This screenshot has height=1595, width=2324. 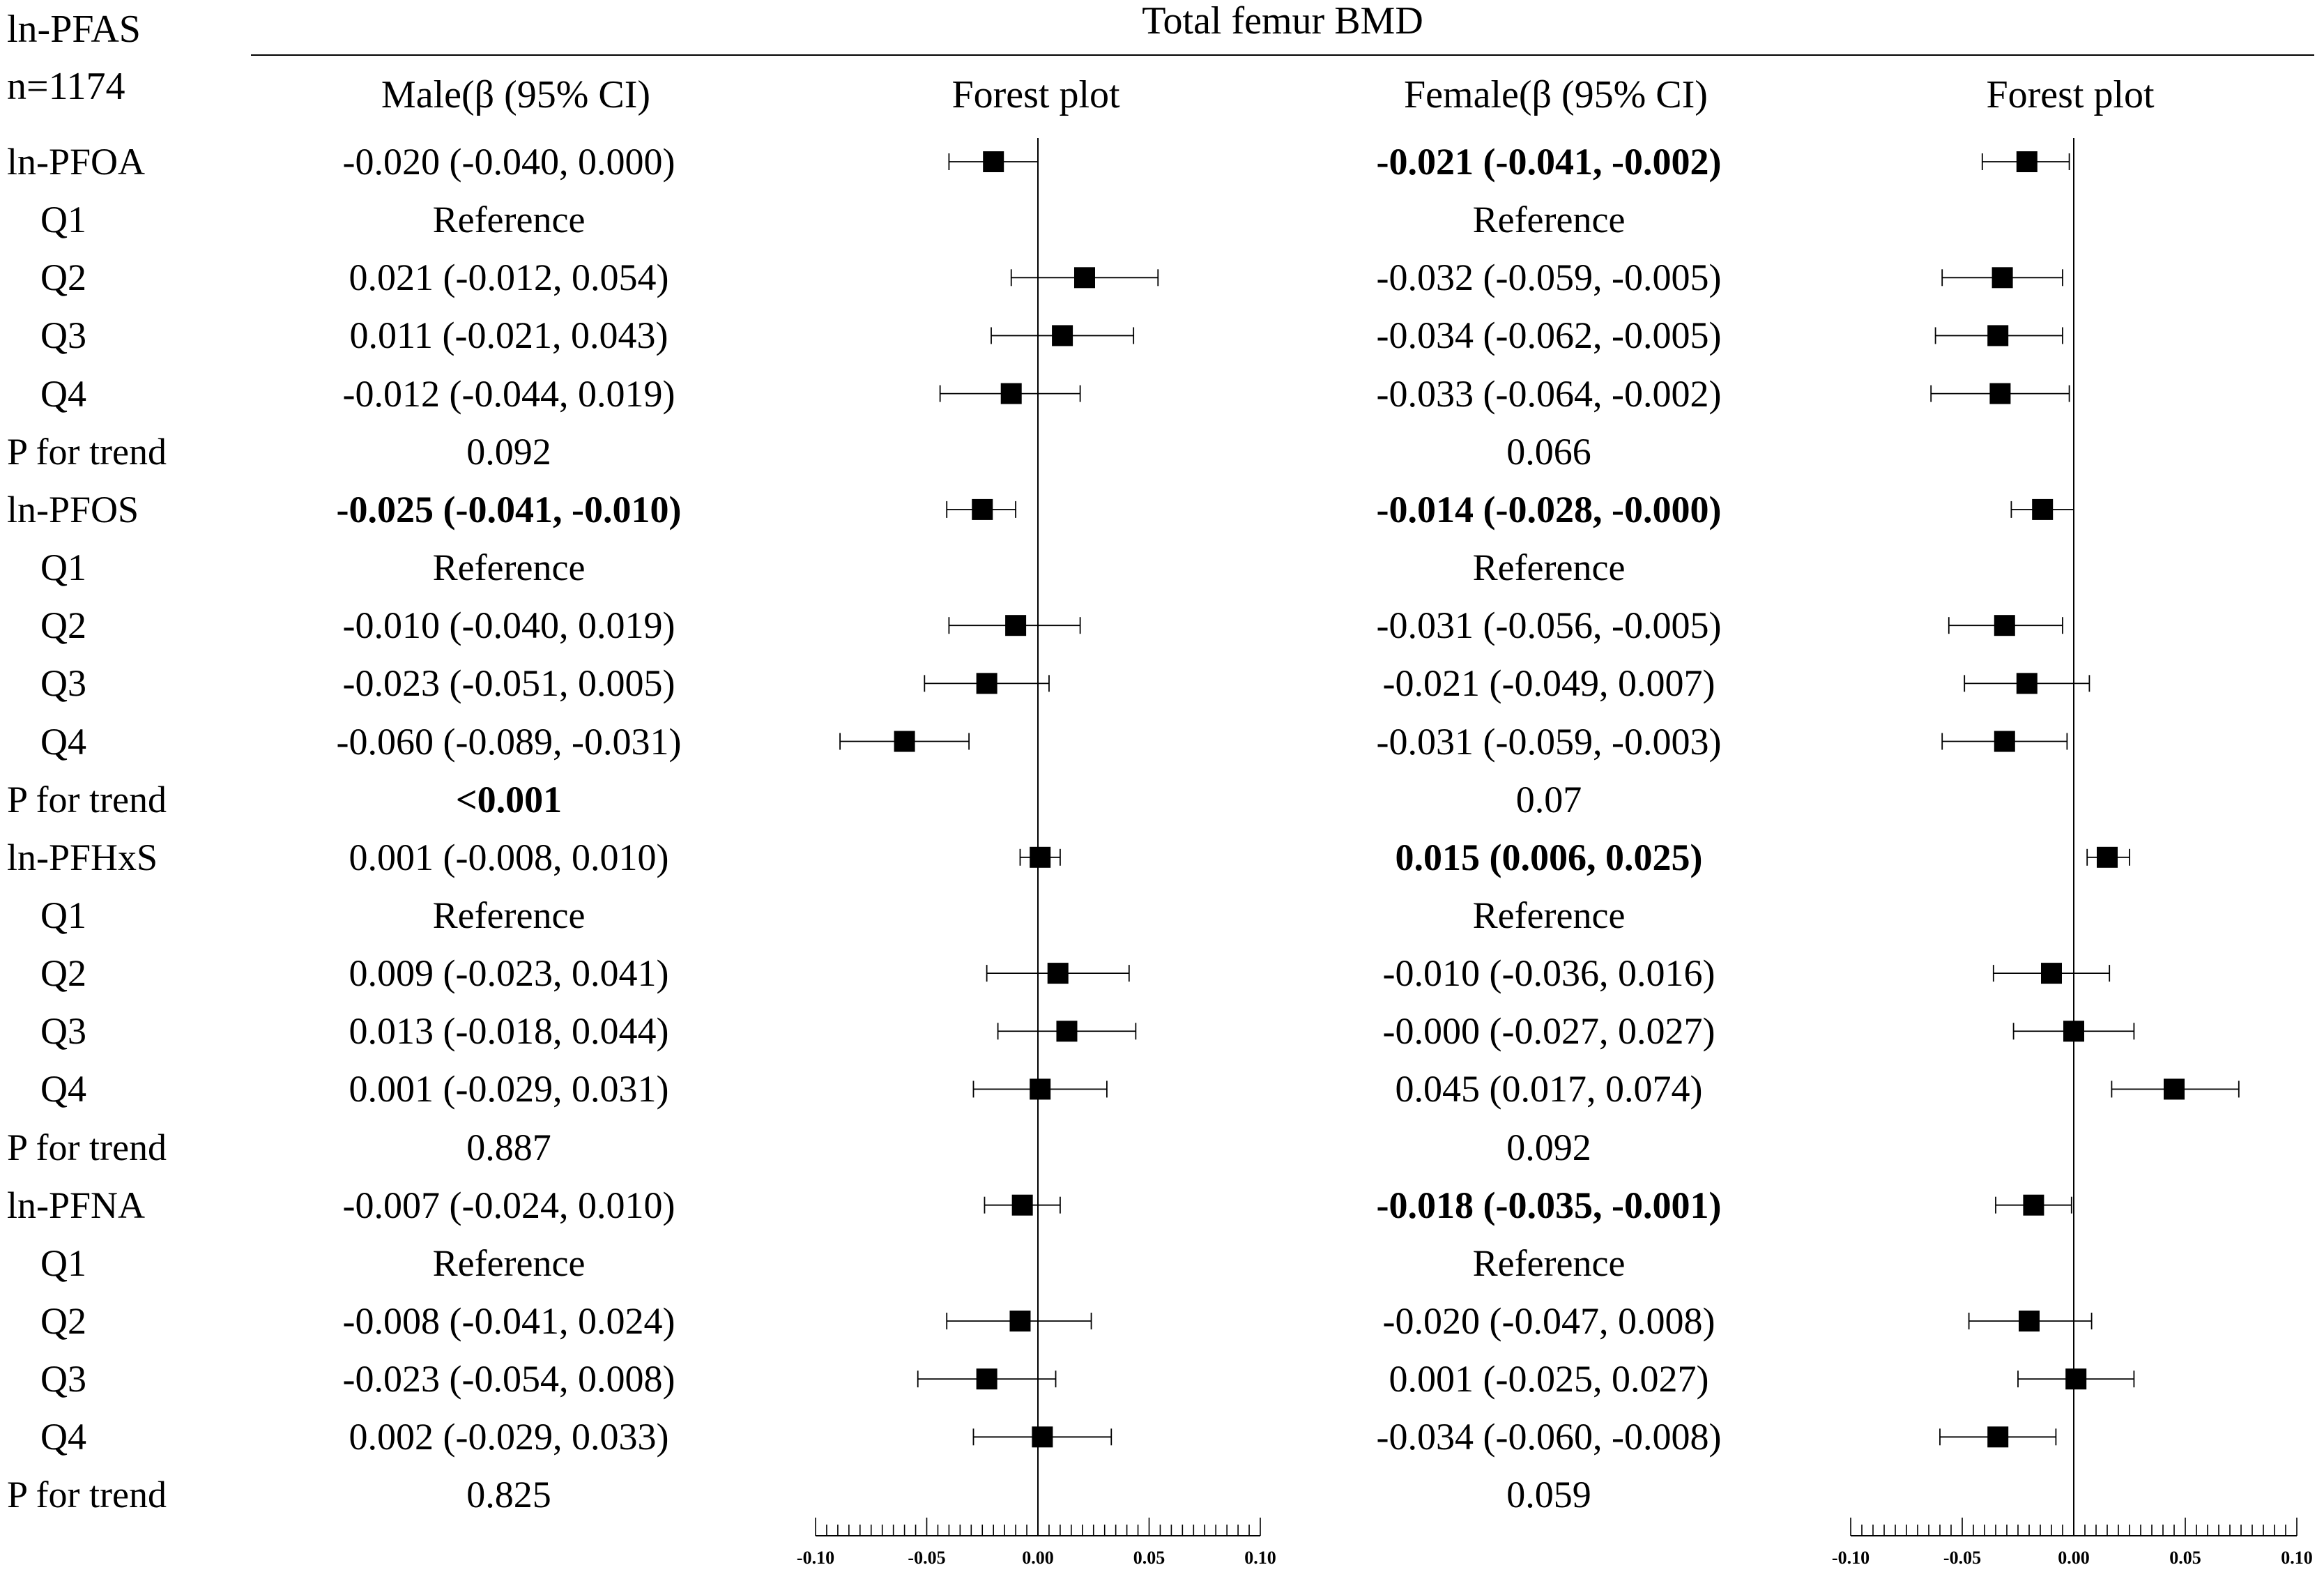 What do you see at coordinates (1549, 1205) in the screenshot?
I see `female-estimate: -0.018 (-0.035, -0.001)` at bounding box center [1549, 1205].